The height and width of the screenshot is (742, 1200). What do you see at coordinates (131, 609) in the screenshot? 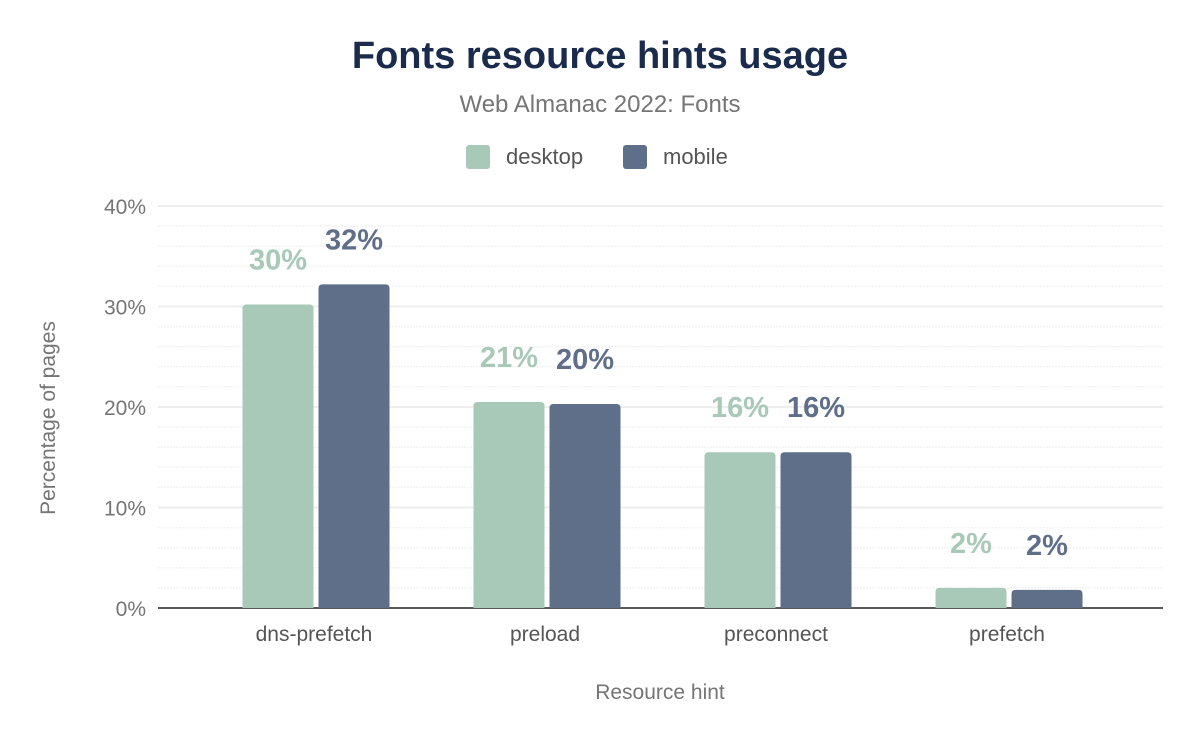
I see `y-tick-label: 0%` at bounding box center [131, 609].